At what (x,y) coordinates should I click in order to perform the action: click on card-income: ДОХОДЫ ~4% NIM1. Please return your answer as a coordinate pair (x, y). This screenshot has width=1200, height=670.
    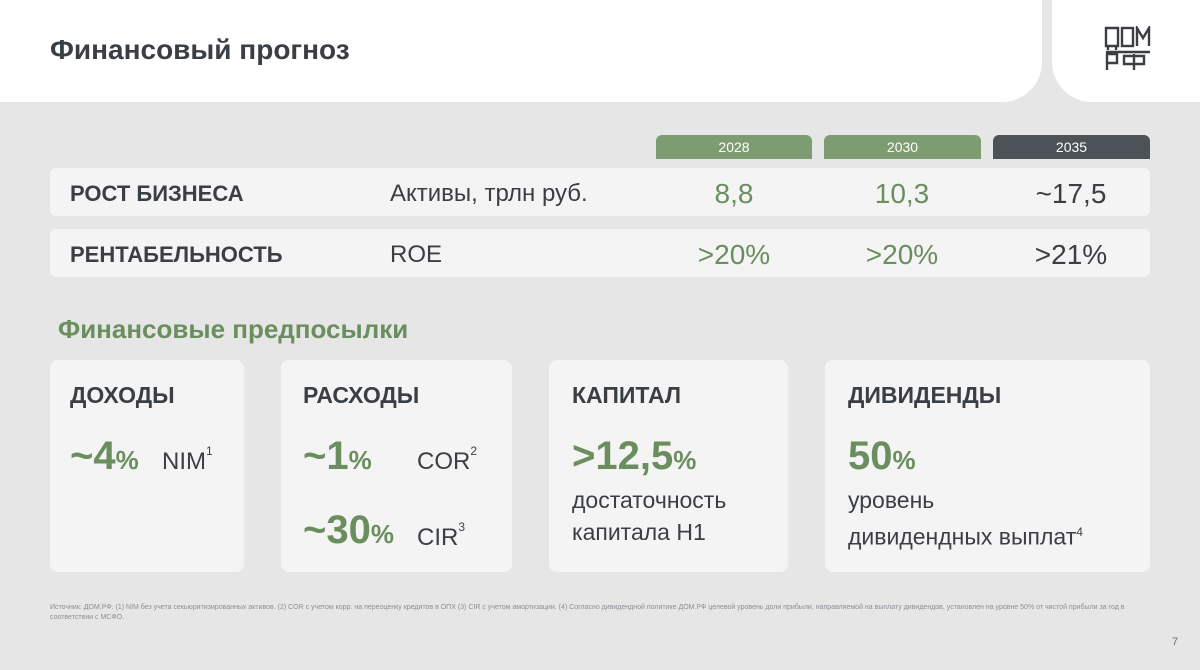
    Looking at the image, I should click on (147, 466).